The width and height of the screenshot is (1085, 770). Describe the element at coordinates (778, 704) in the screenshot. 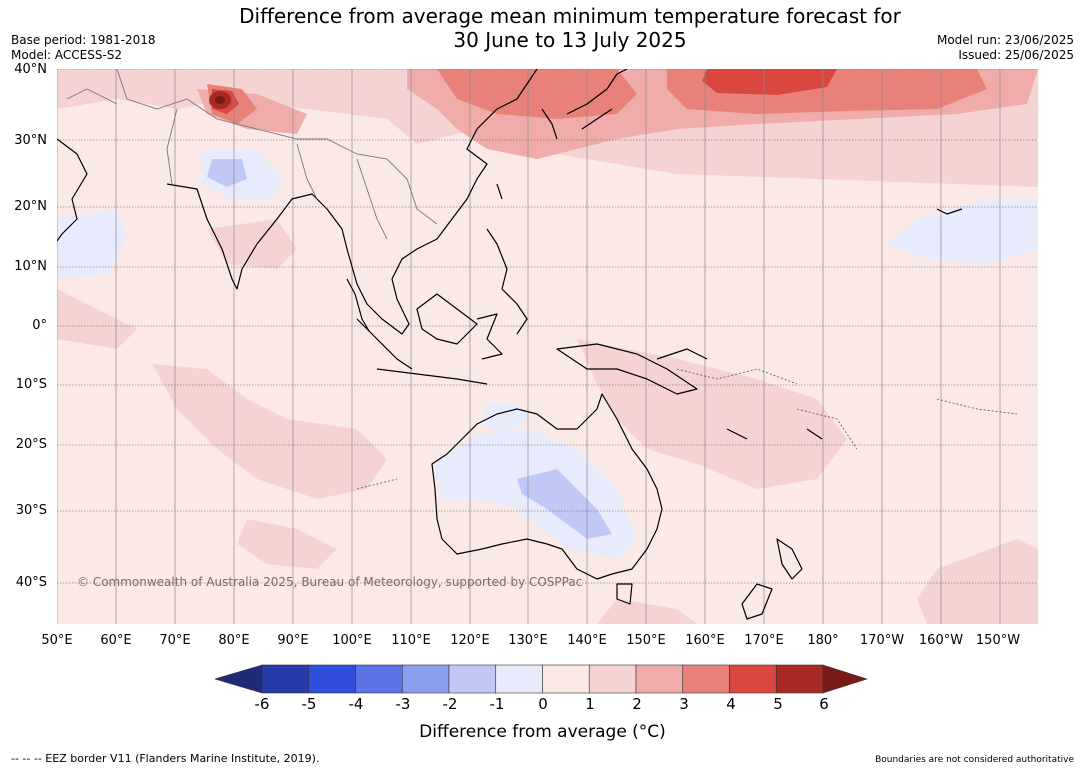

I see `colorbar-tick-label: 5` at that location.